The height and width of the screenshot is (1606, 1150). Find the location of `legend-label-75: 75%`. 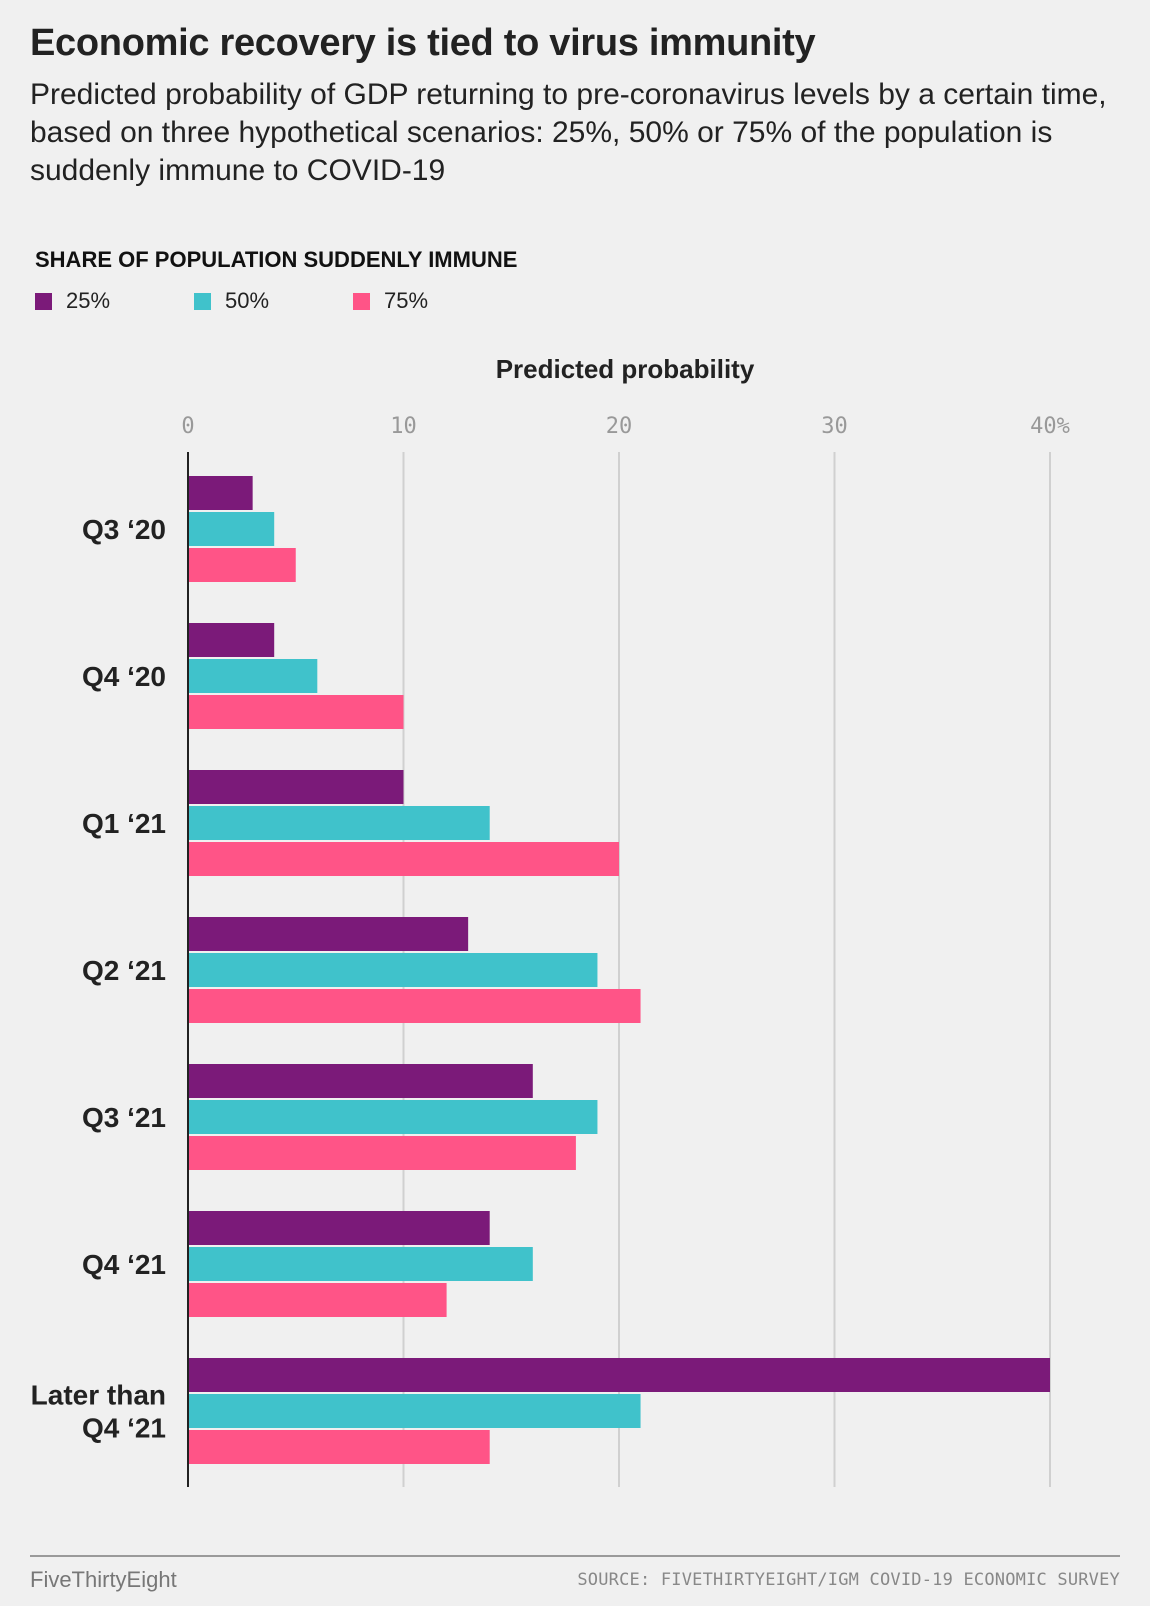

legend-label-75: 75% is located at coordinates (406, 300).